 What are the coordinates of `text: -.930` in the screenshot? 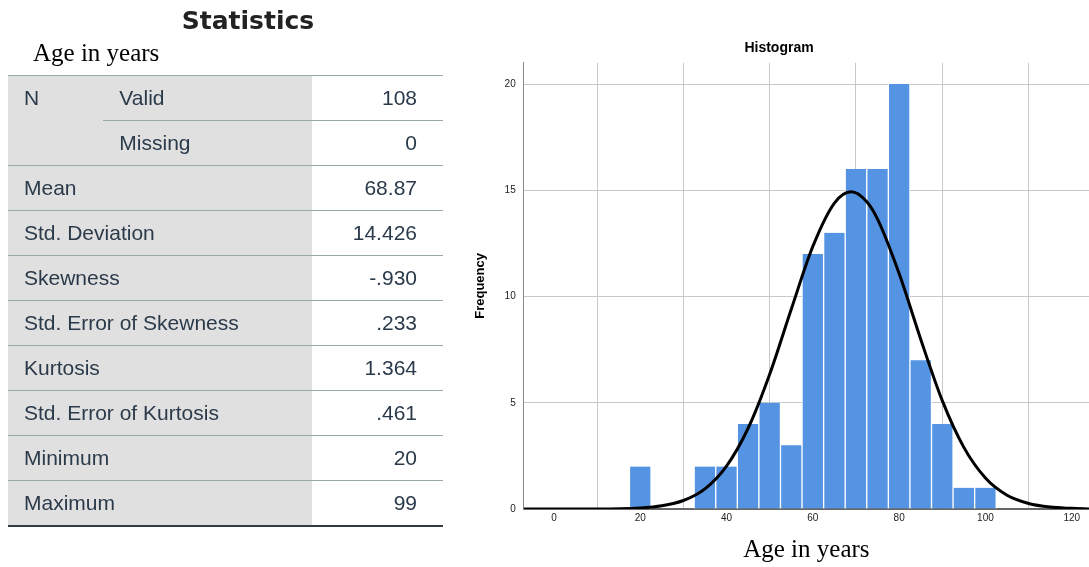 It's located at (393, 277).